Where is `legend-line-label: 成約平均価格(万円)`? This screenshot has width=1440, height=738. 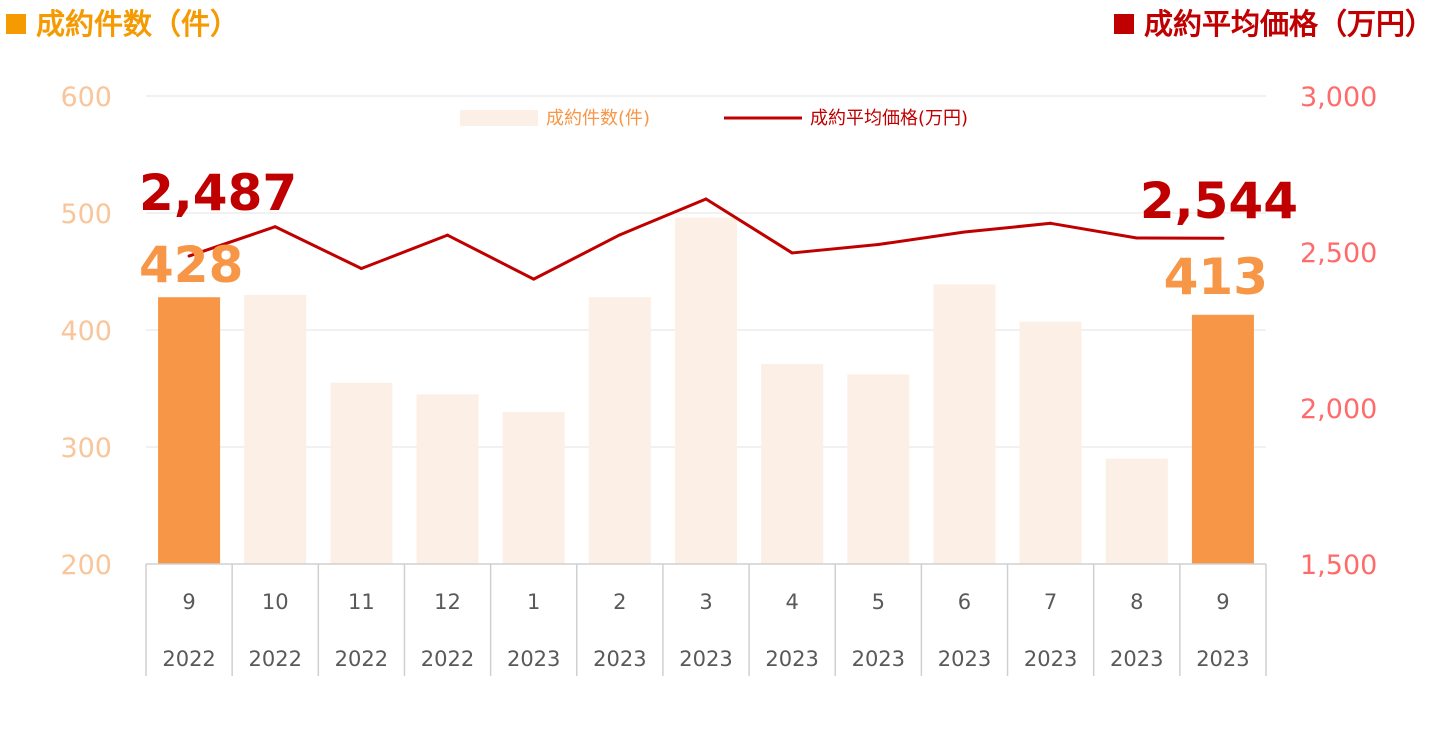 legend-line-label: 成約平均価格(万円) is located at coordinates (889, 118).